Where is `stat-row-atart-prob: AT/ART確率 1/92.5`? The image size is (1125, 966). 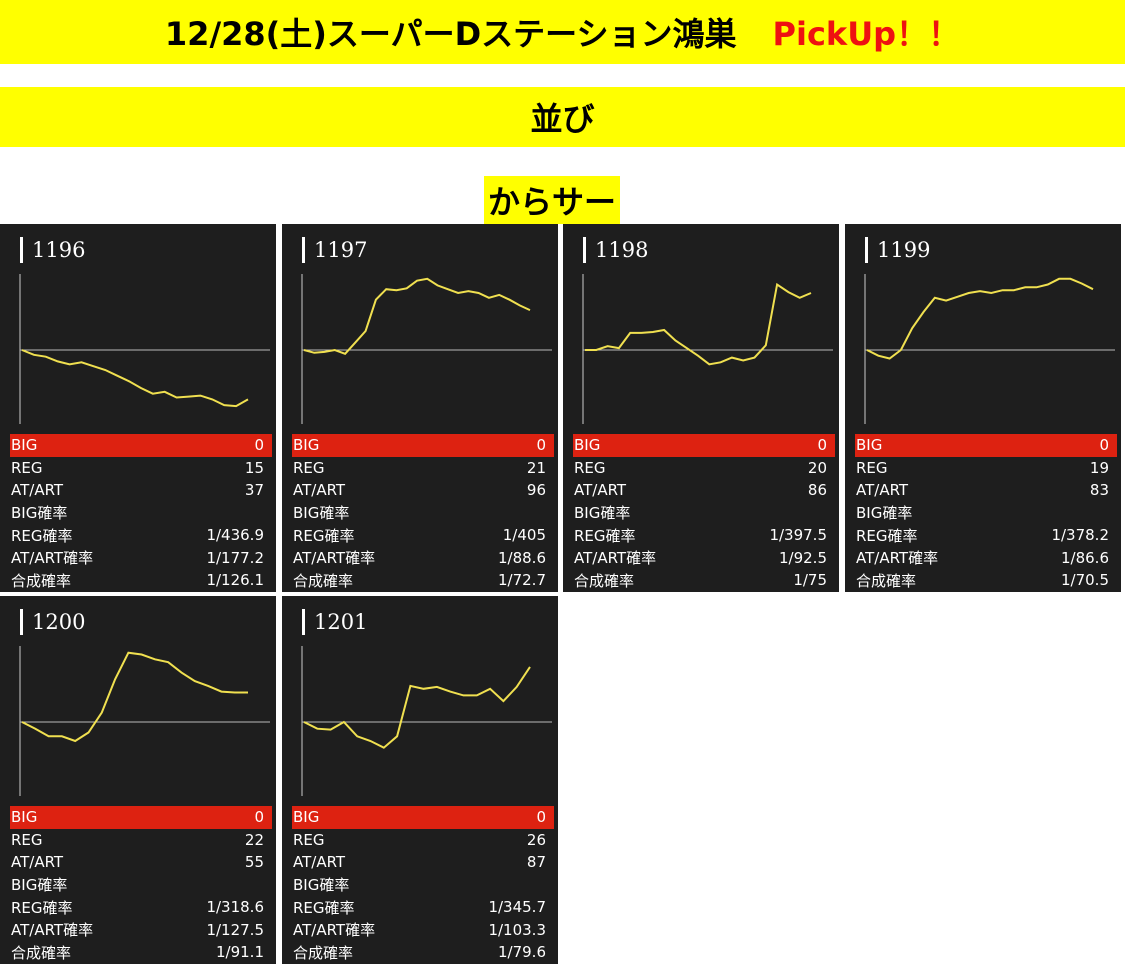
stat-row-atart-prob: AT/ART確率 1/92.5 is located at coordinates (704, 558).